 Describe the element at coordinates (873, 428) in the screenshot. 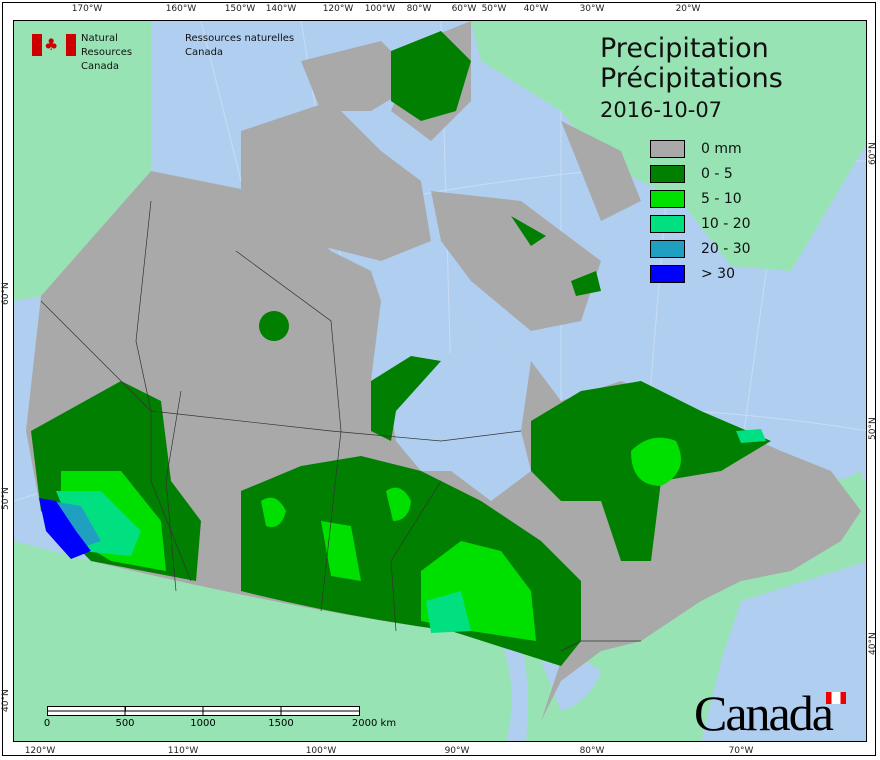

I see `right-tick-label: 50°N` at that location.